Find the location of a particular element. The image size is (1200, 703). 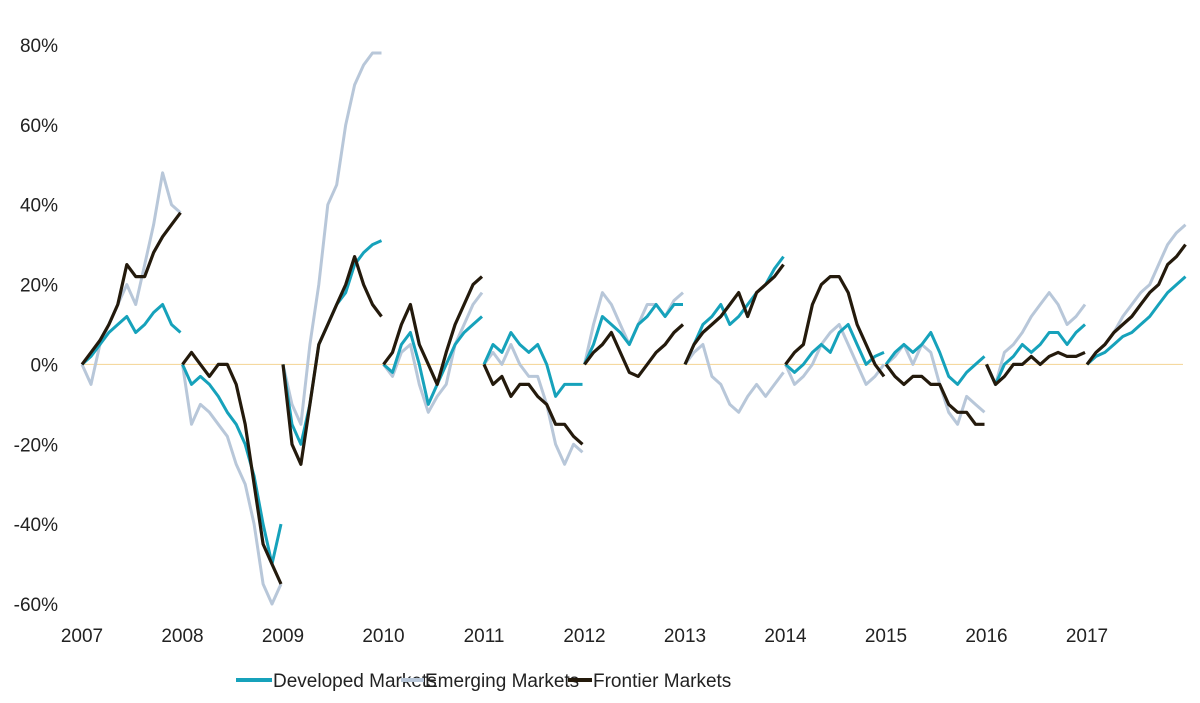

legend-item-frontier: Frontier Markets is located at coordinates (649, 681).